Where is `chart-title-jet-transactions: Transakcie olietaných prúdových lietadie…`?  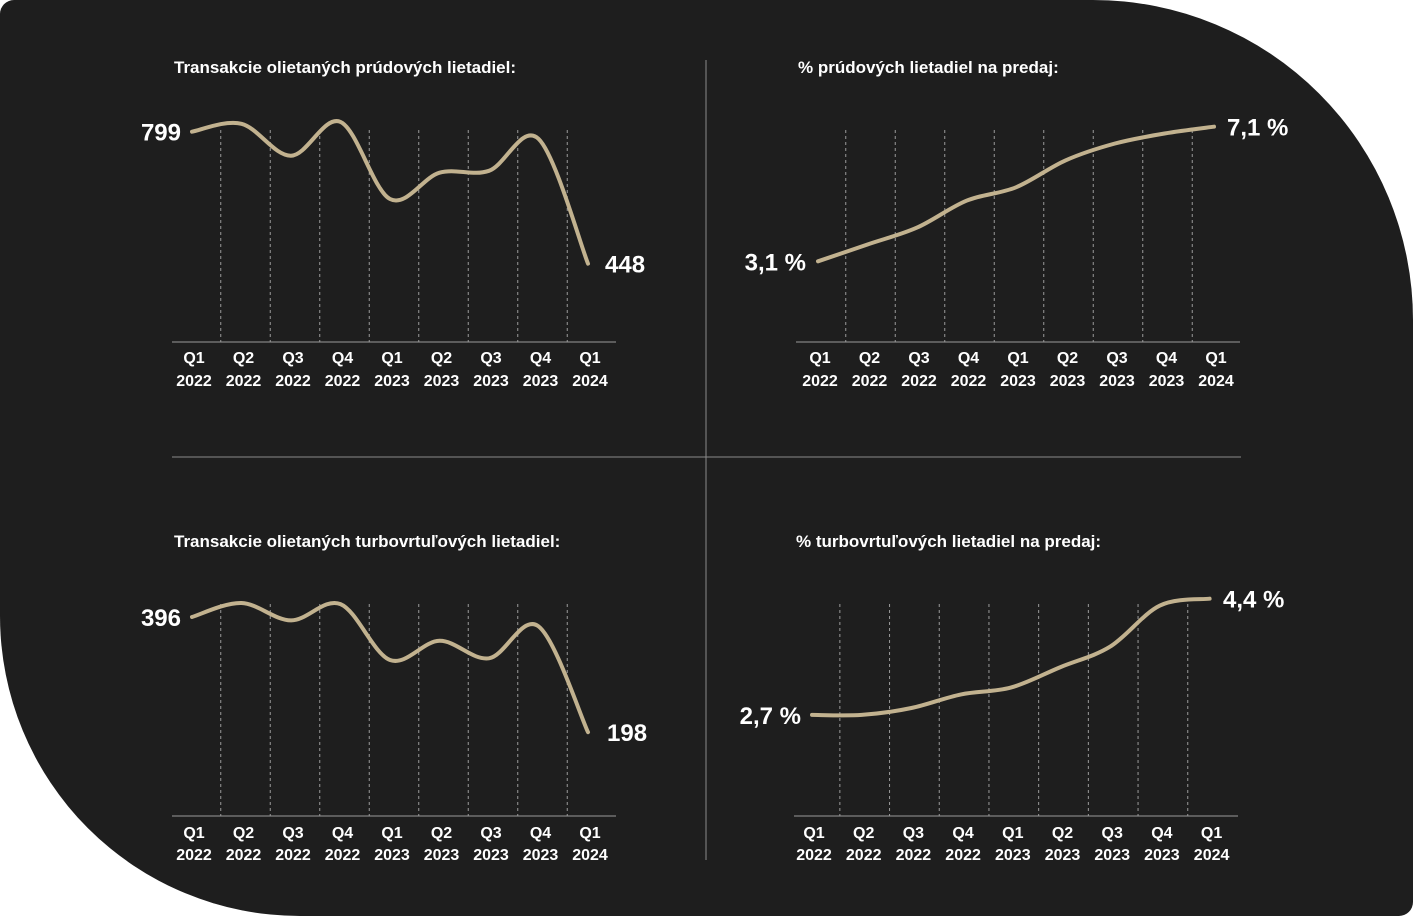 chart-title-jet-transactions: Transakcie olietaných prúdových lietadie… is located at coordinates (345, 67).